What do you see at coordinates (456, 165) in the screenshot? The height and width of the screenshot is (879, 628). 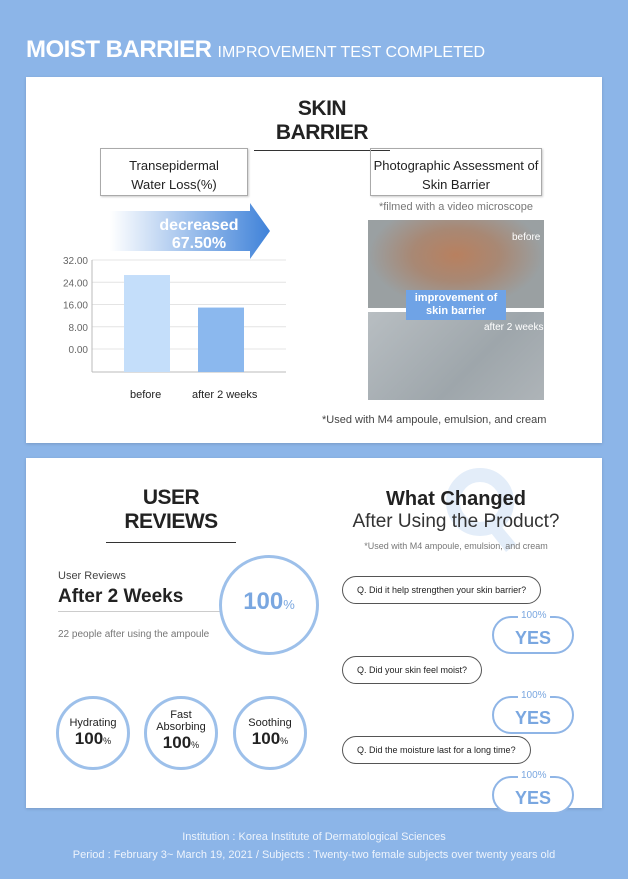 I see `photo-title-line: Photographic Assessment of` at bounding box center [456, 165].